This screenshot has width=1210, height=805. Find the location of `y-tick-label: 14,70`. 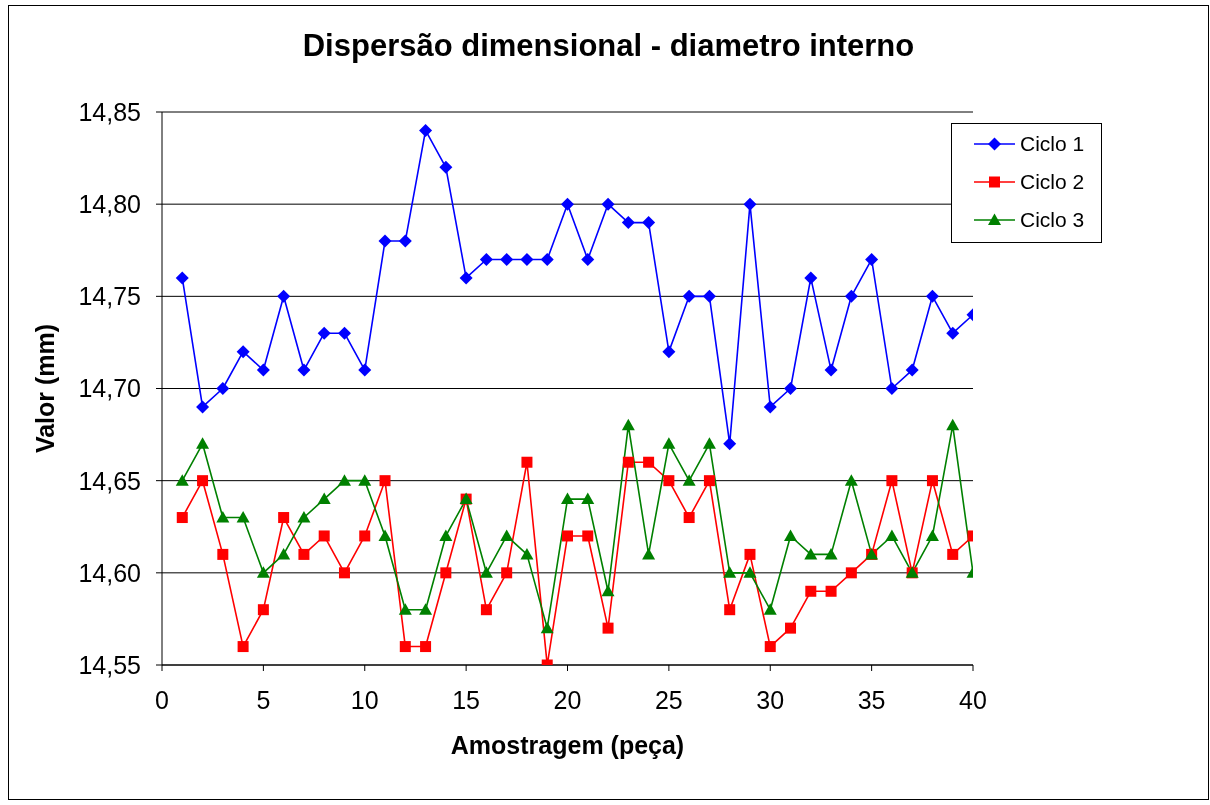

y-tick-label: 14,70 is located at coordinates (109, 388).